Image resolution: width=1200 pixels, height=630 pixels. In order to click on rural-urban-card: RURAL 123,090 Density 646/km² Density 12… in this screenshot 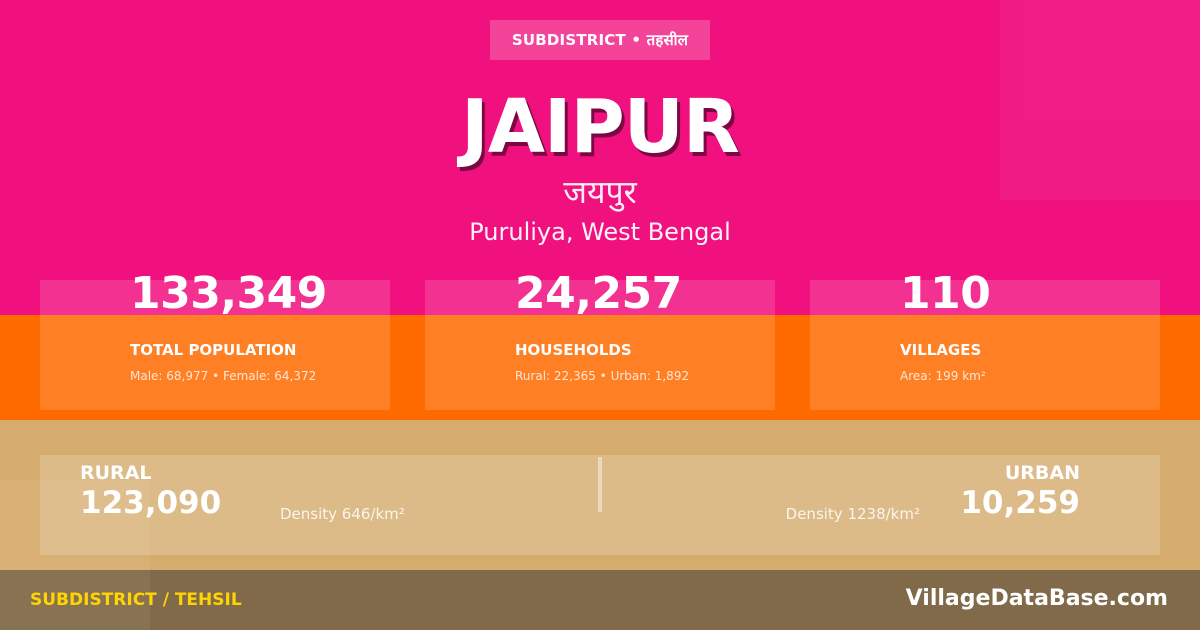, I will do `click(600, 505)`.